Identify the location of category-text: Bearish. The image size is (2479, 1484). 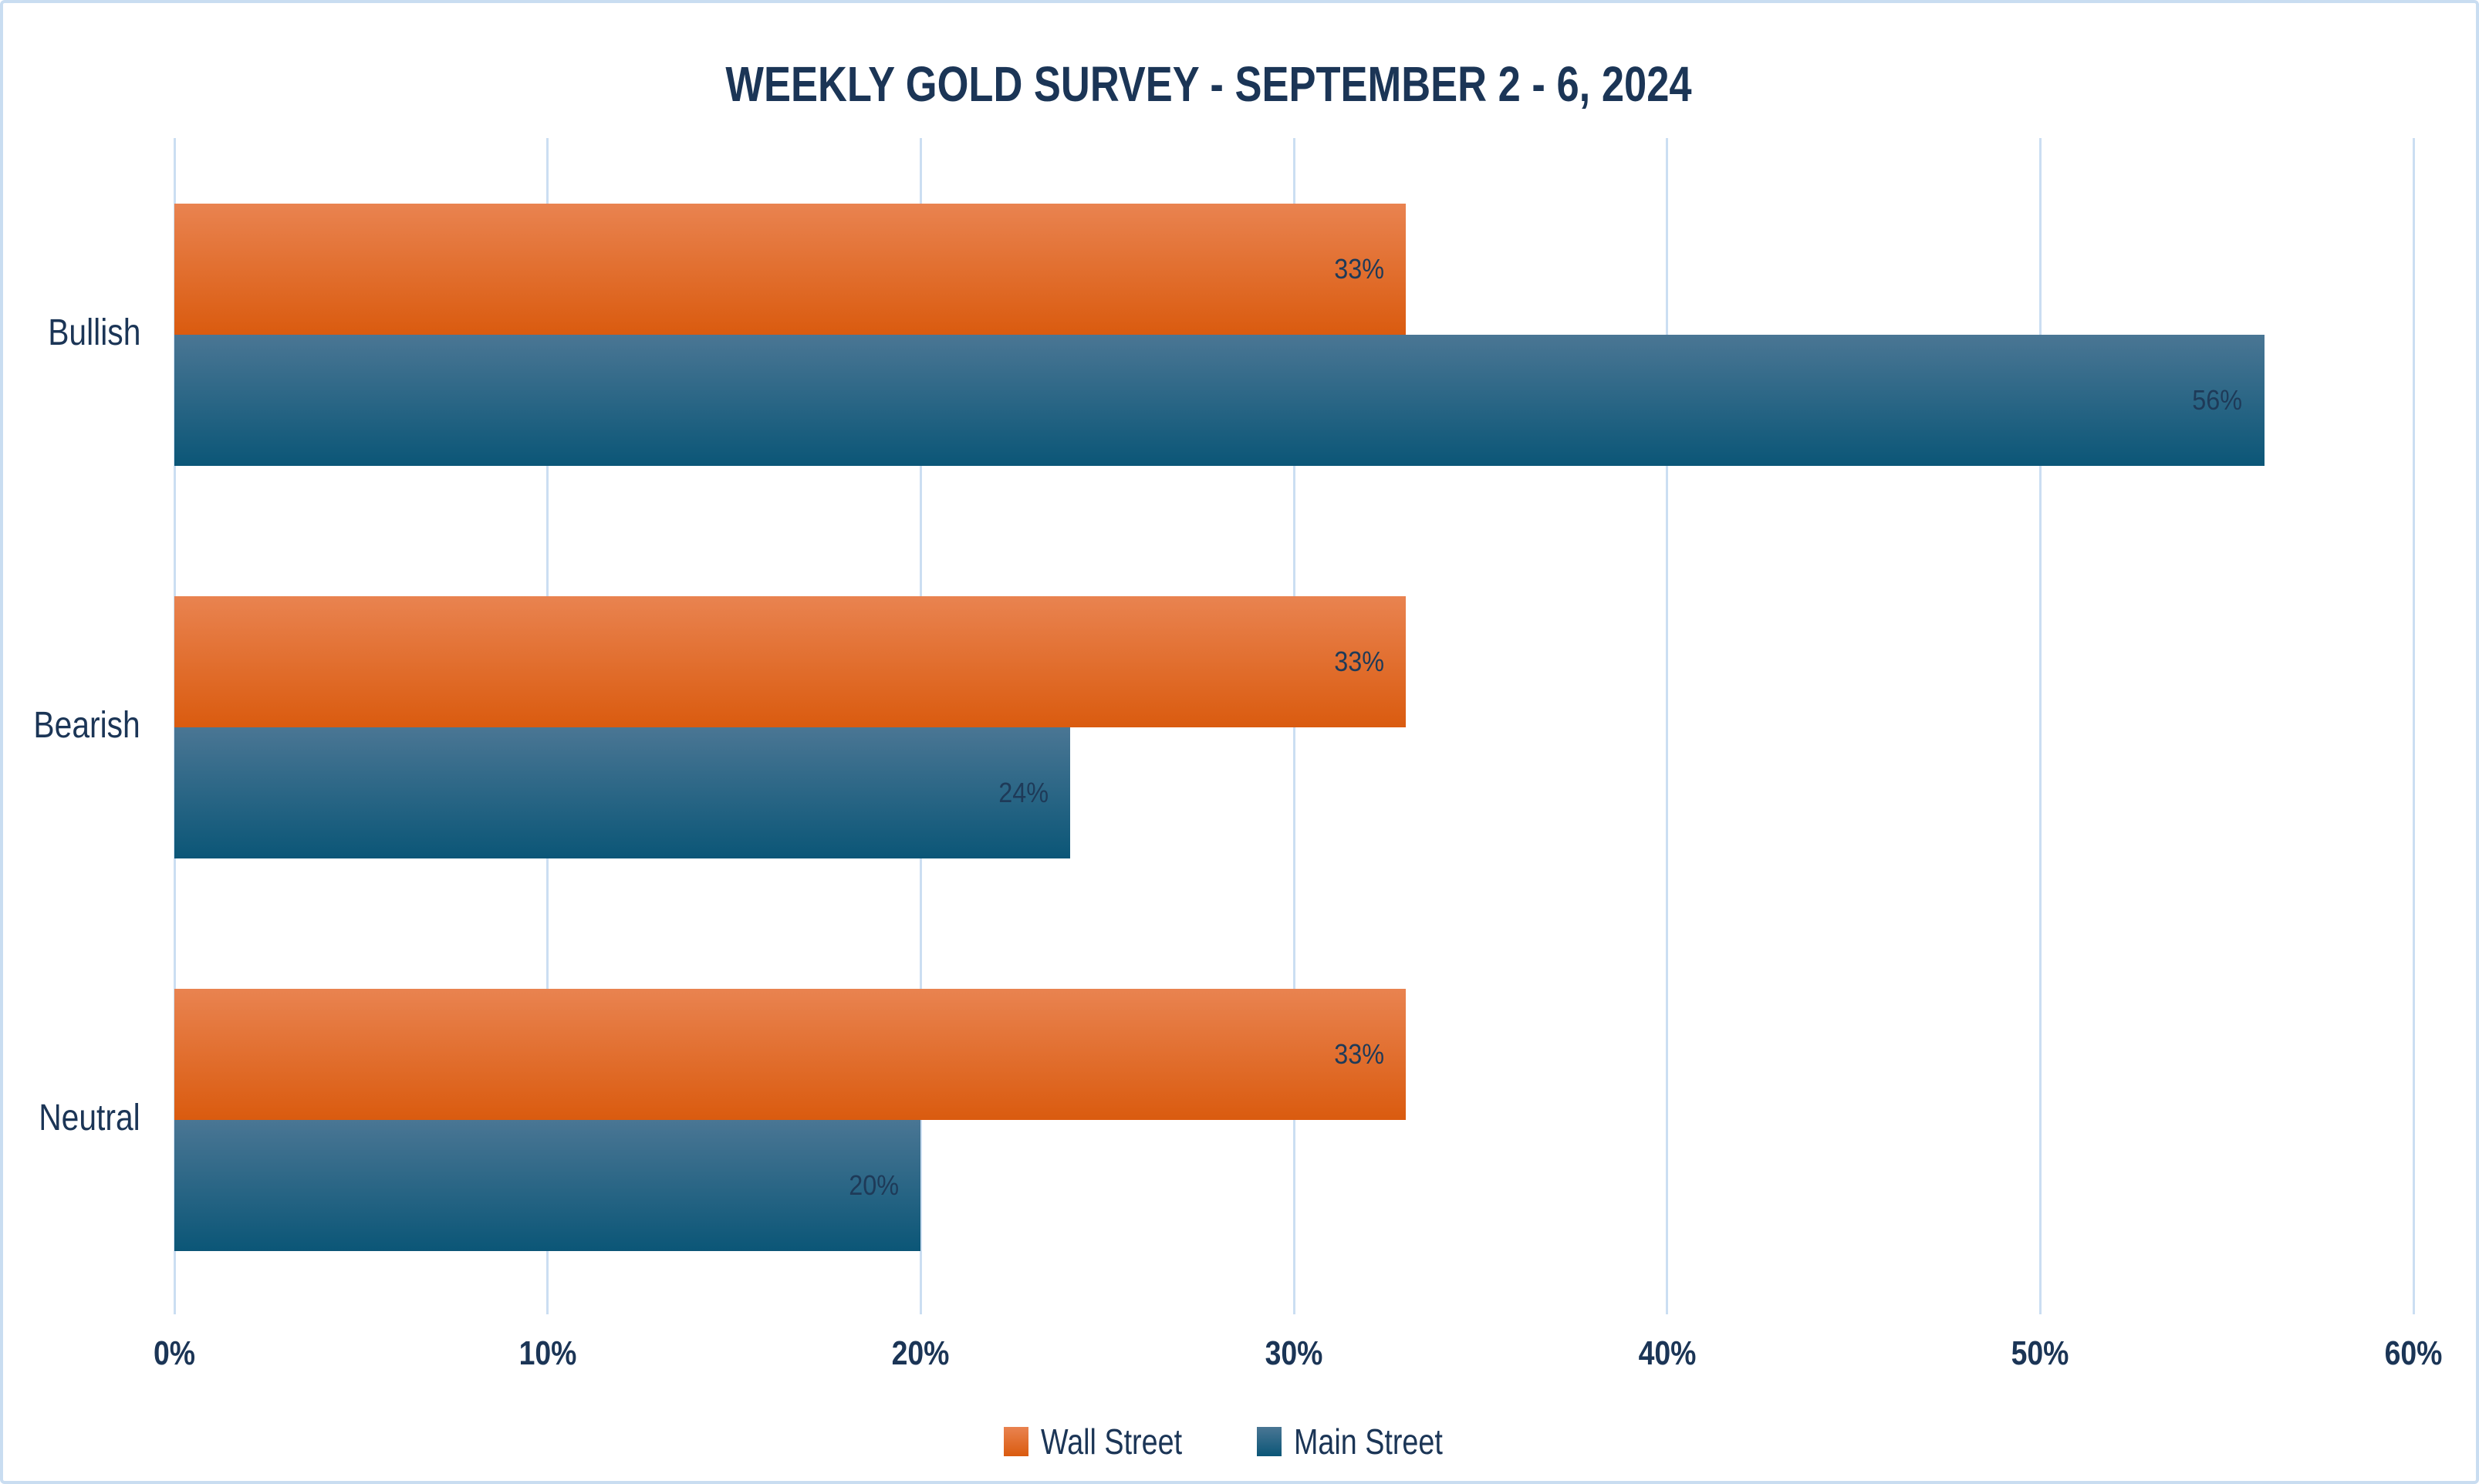
(86, 725).